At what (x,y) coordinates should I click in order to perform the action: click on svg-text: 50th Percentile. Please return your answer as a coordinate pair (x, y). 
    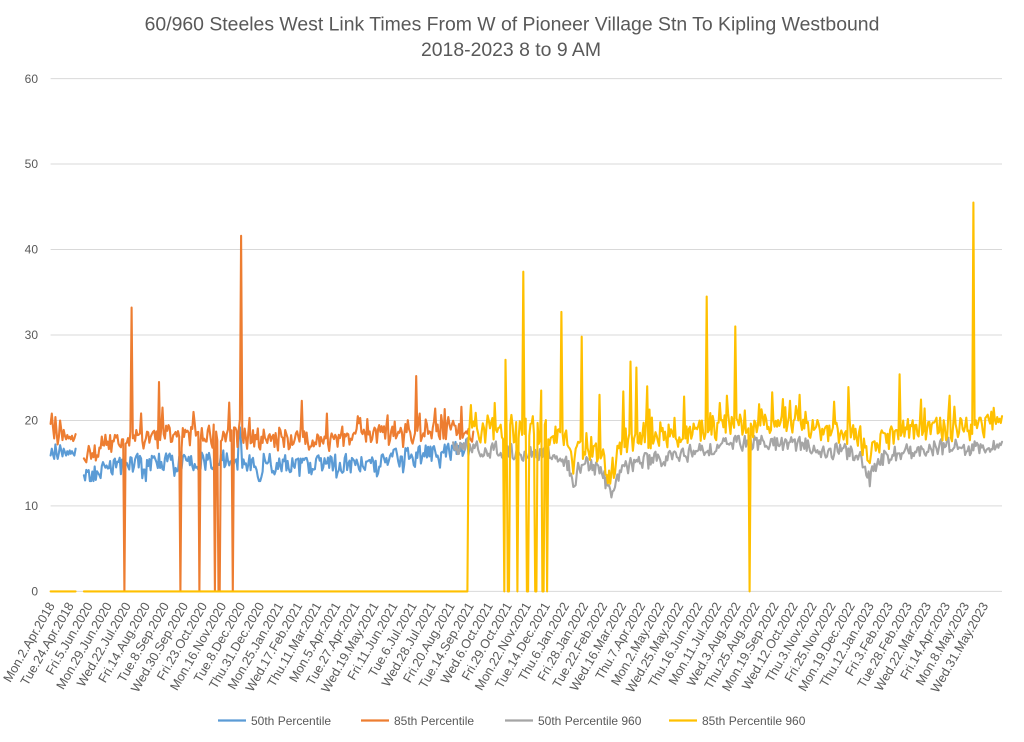
    Looking at the image, I should click on (291, 721).